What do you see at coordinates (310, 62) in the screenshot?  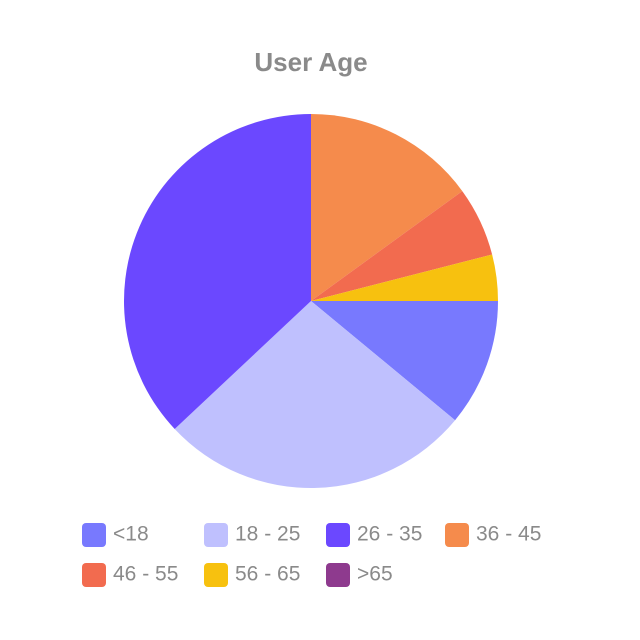 I see `chart-title: User Age` at bounding box center [310, 62].